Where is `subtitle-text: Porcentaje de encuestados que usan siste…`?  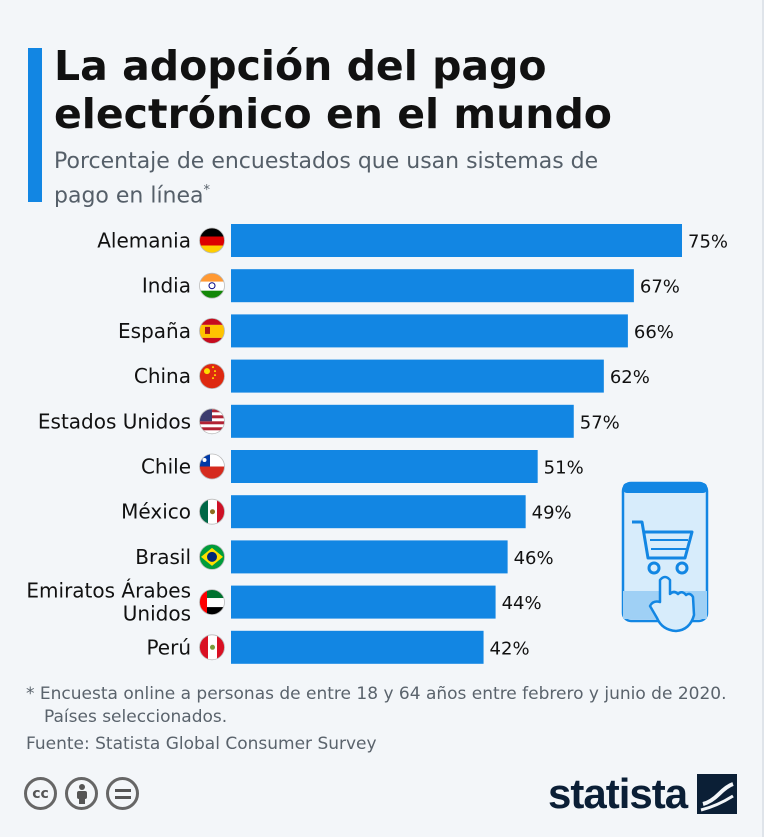 subtitle-text: Porcentaje de encuestados que usan siste… is located at coordinates (326, 179).